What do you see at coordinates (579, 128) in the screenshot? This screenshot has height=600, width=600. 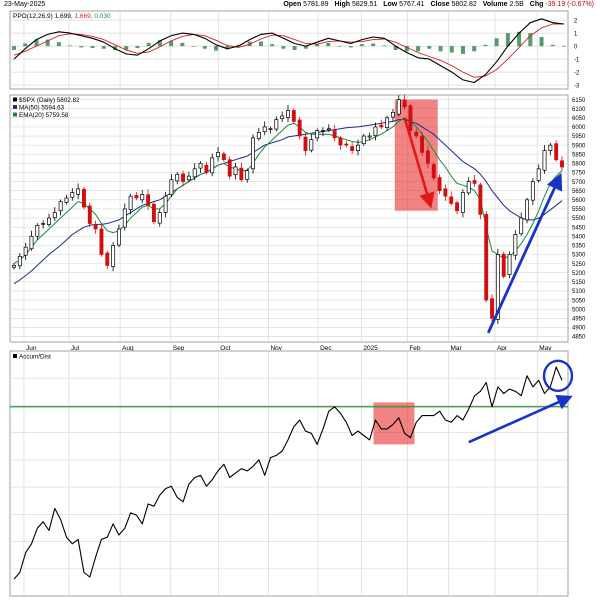 I see `price-tick-label-3: 6000` at bounding box center [579, 128].